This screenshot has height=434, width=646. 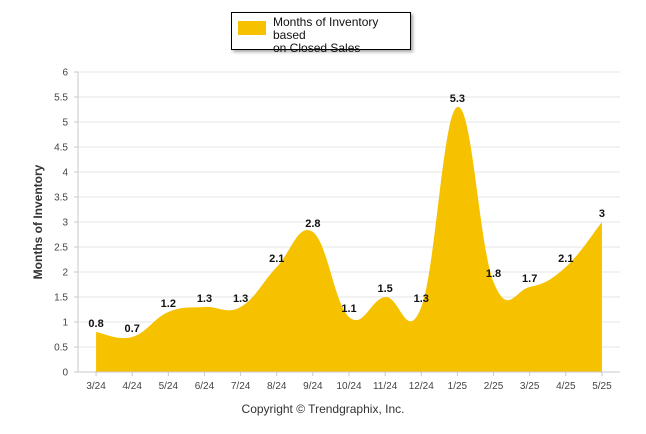 What do you see at coordinates (65, 123) in the screenshot?
I see `y-tick-label: 5` at bounding box center [65, 123].